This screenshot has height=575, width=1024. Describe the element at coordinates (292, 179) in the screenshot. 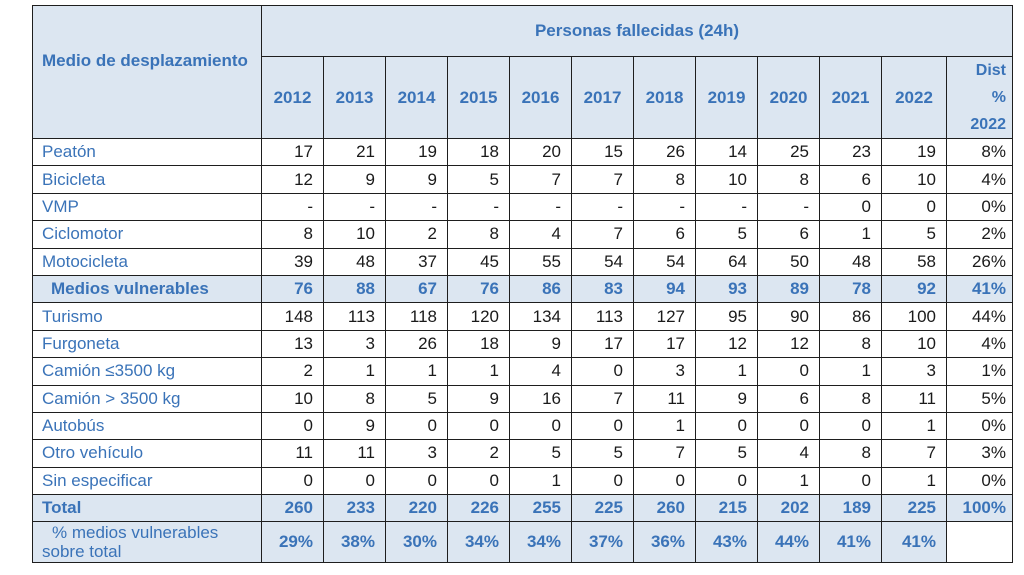

I see `value-cell: 12` at that location.